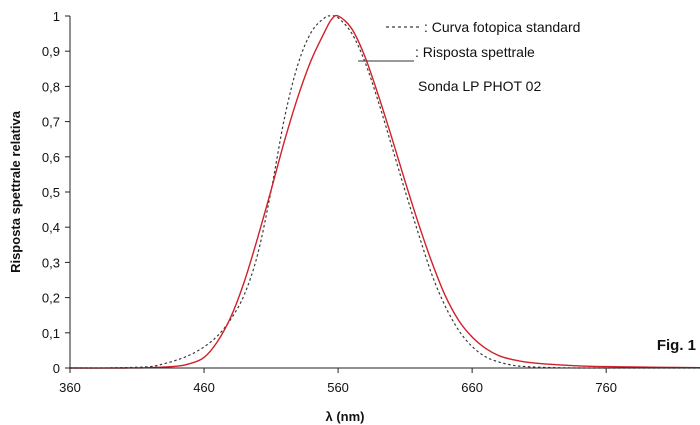  Describe the element at coordinates (51, 333) in the screenshot. I see `y-tick-label: 0,1` at that location.